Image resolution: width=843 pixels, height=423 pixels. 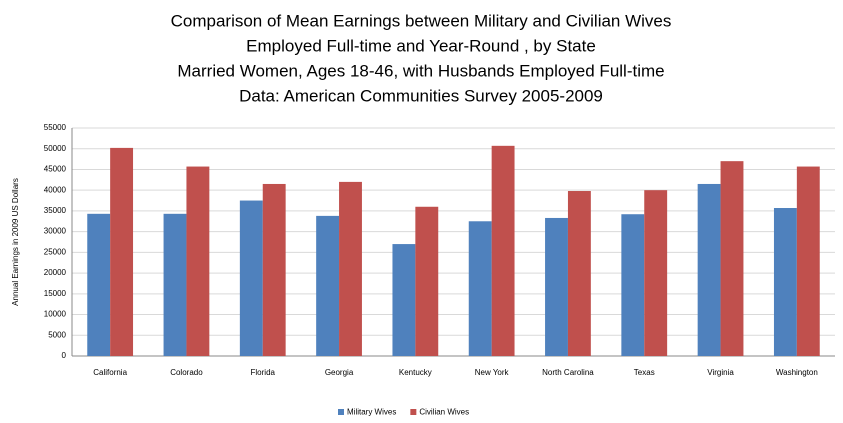 What do you see at coordinates (55, 148) in the screenshot?
I see `y-tick-label: 50000` at bounding box center [55, 148].